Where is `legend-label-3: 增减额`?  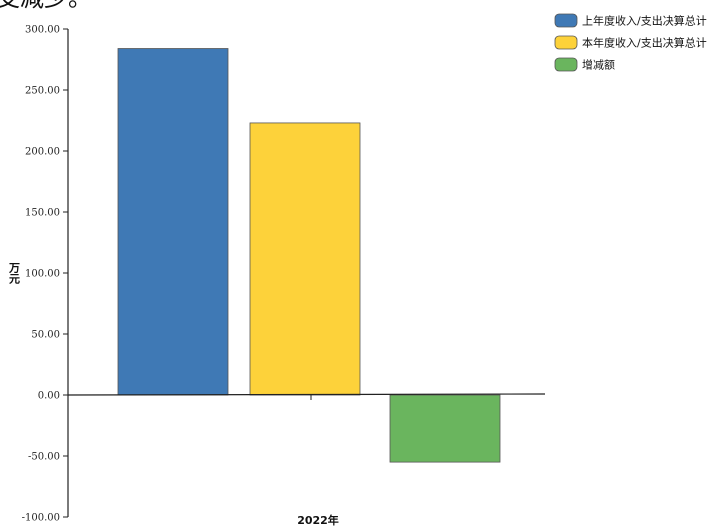
legend-label-3: 增减额 is located at coordinates (598, 65).